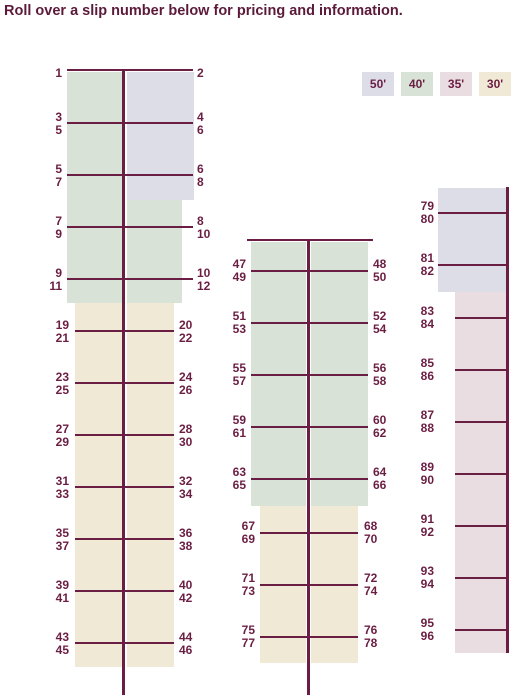 This screenshot has height=698, width=517. I want to click on slip-number-29: 29, so click(62, 442).